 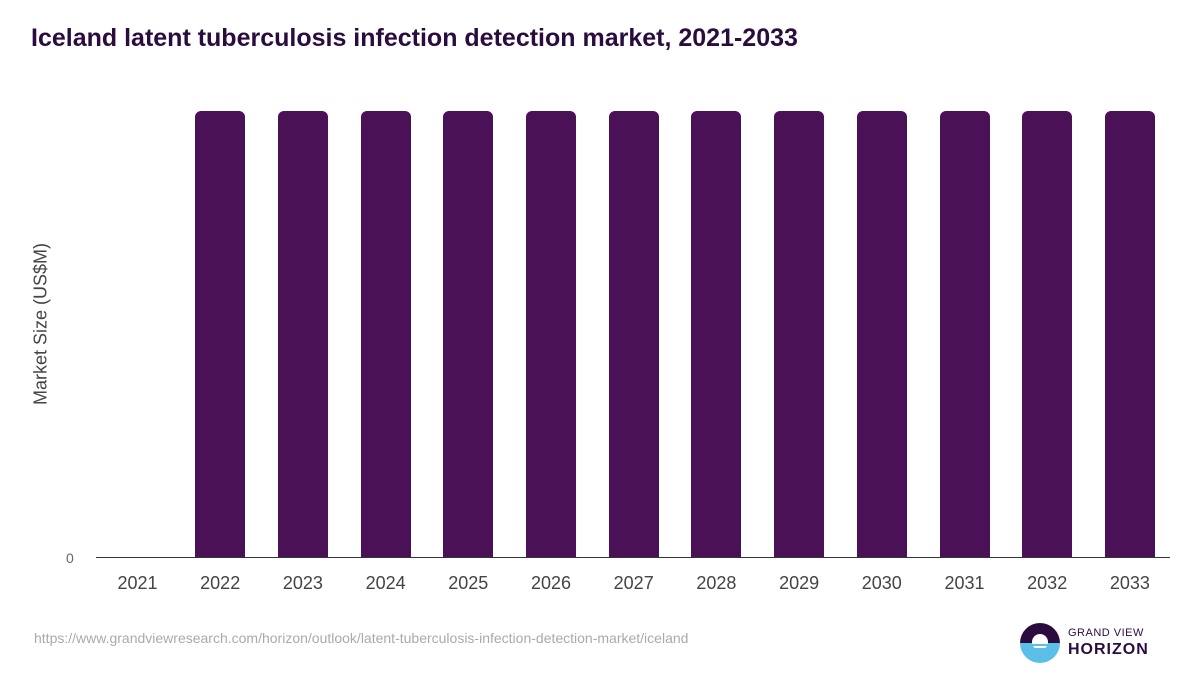 I want to click on x-tick-2027: 2027, so click(x=633, y=583).